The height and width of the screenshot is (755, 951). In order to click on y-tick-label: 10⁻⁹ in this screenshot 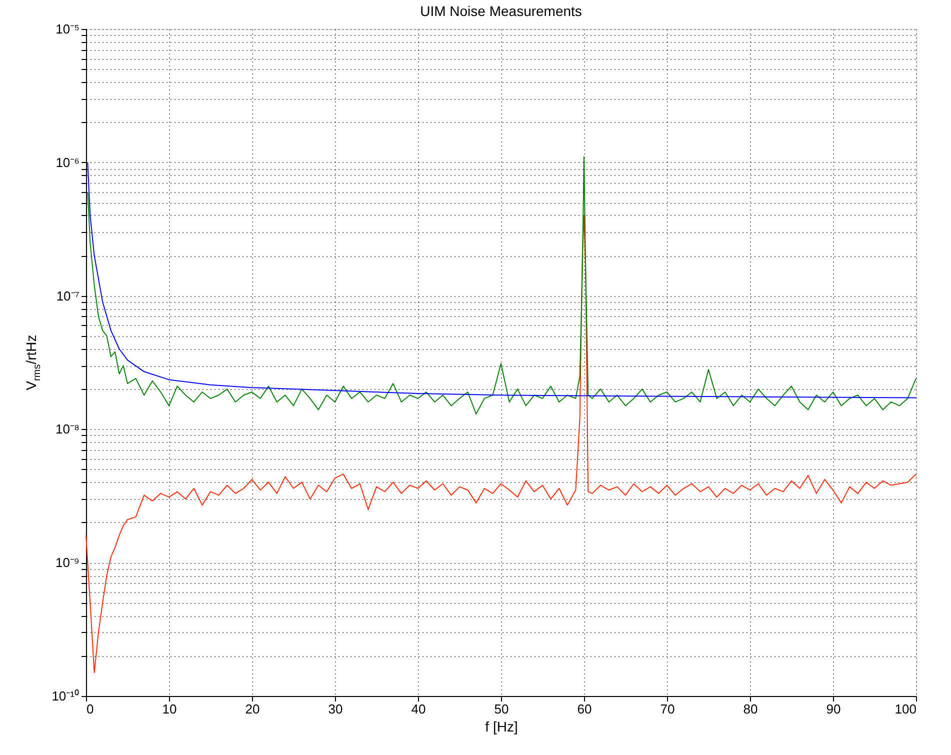, I will do `click(67, 562)`.